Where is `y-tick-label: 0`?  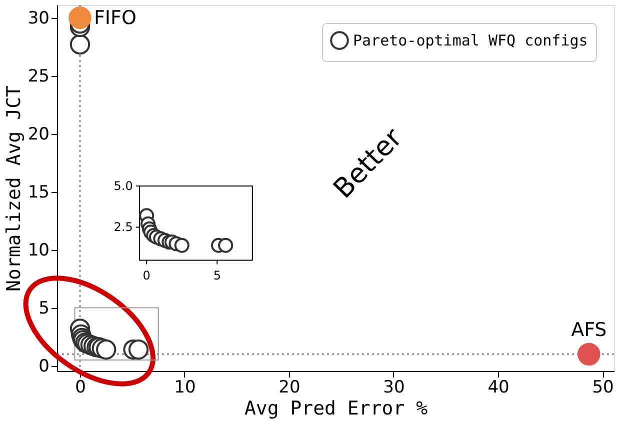
y-tick-label: 0 is located at coordinates (44, 366).